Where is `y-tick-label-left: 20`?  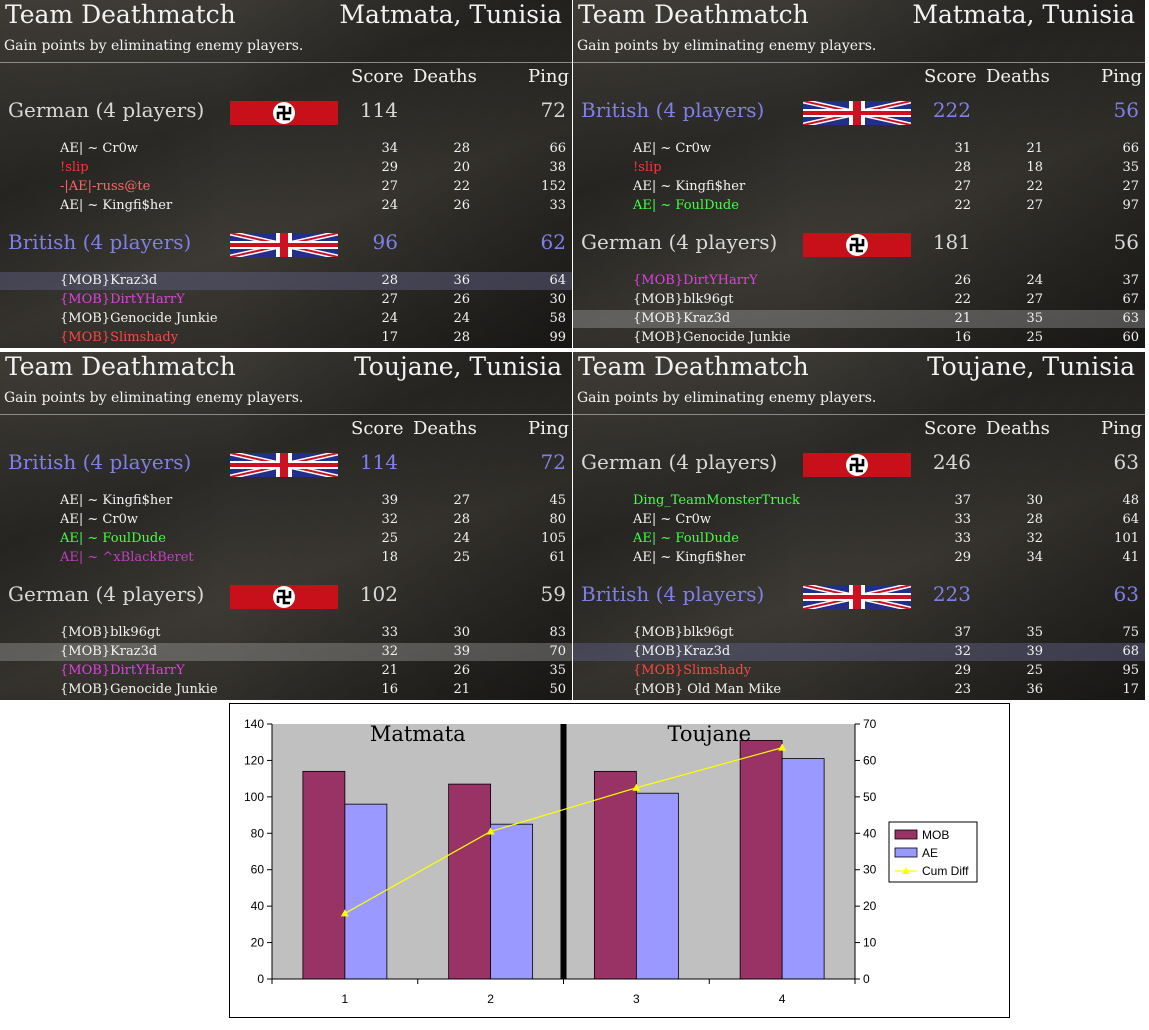
y-tick-label-left: 20 is located at coordinates (258, 943).